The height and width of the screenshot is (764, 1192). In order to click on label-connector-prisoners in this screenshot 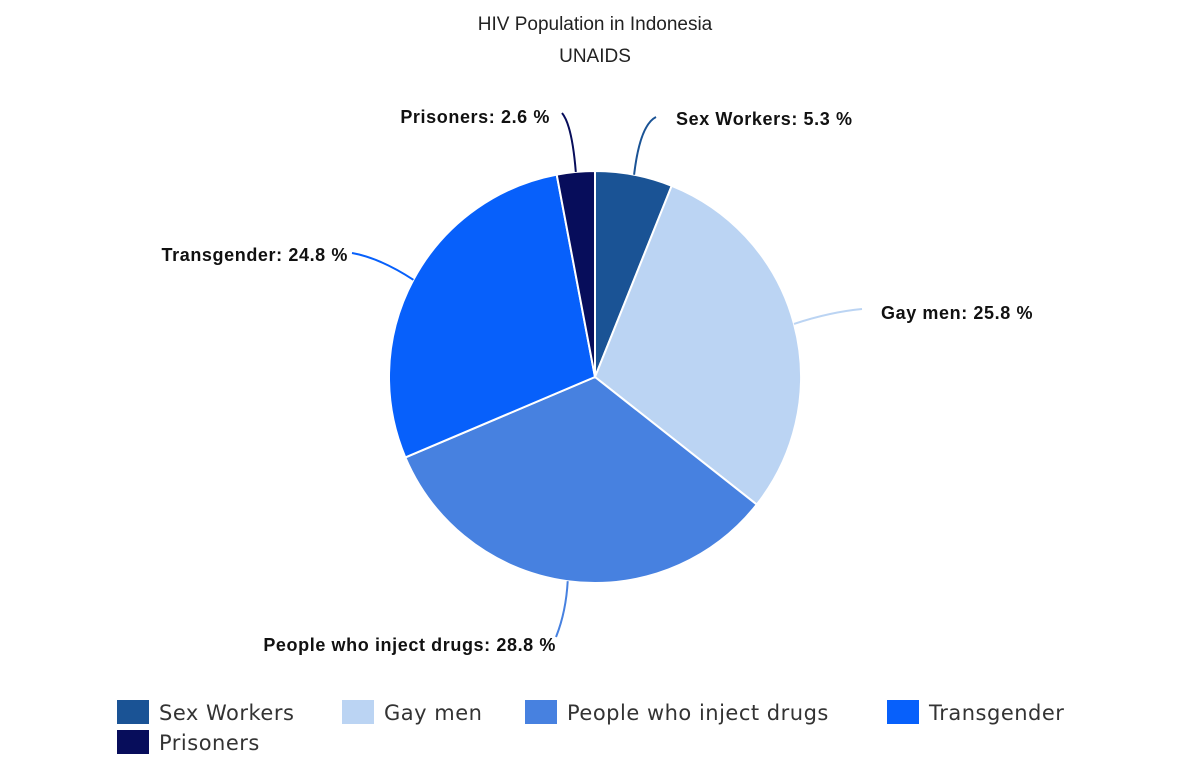, I will do `click(569, 142)`.